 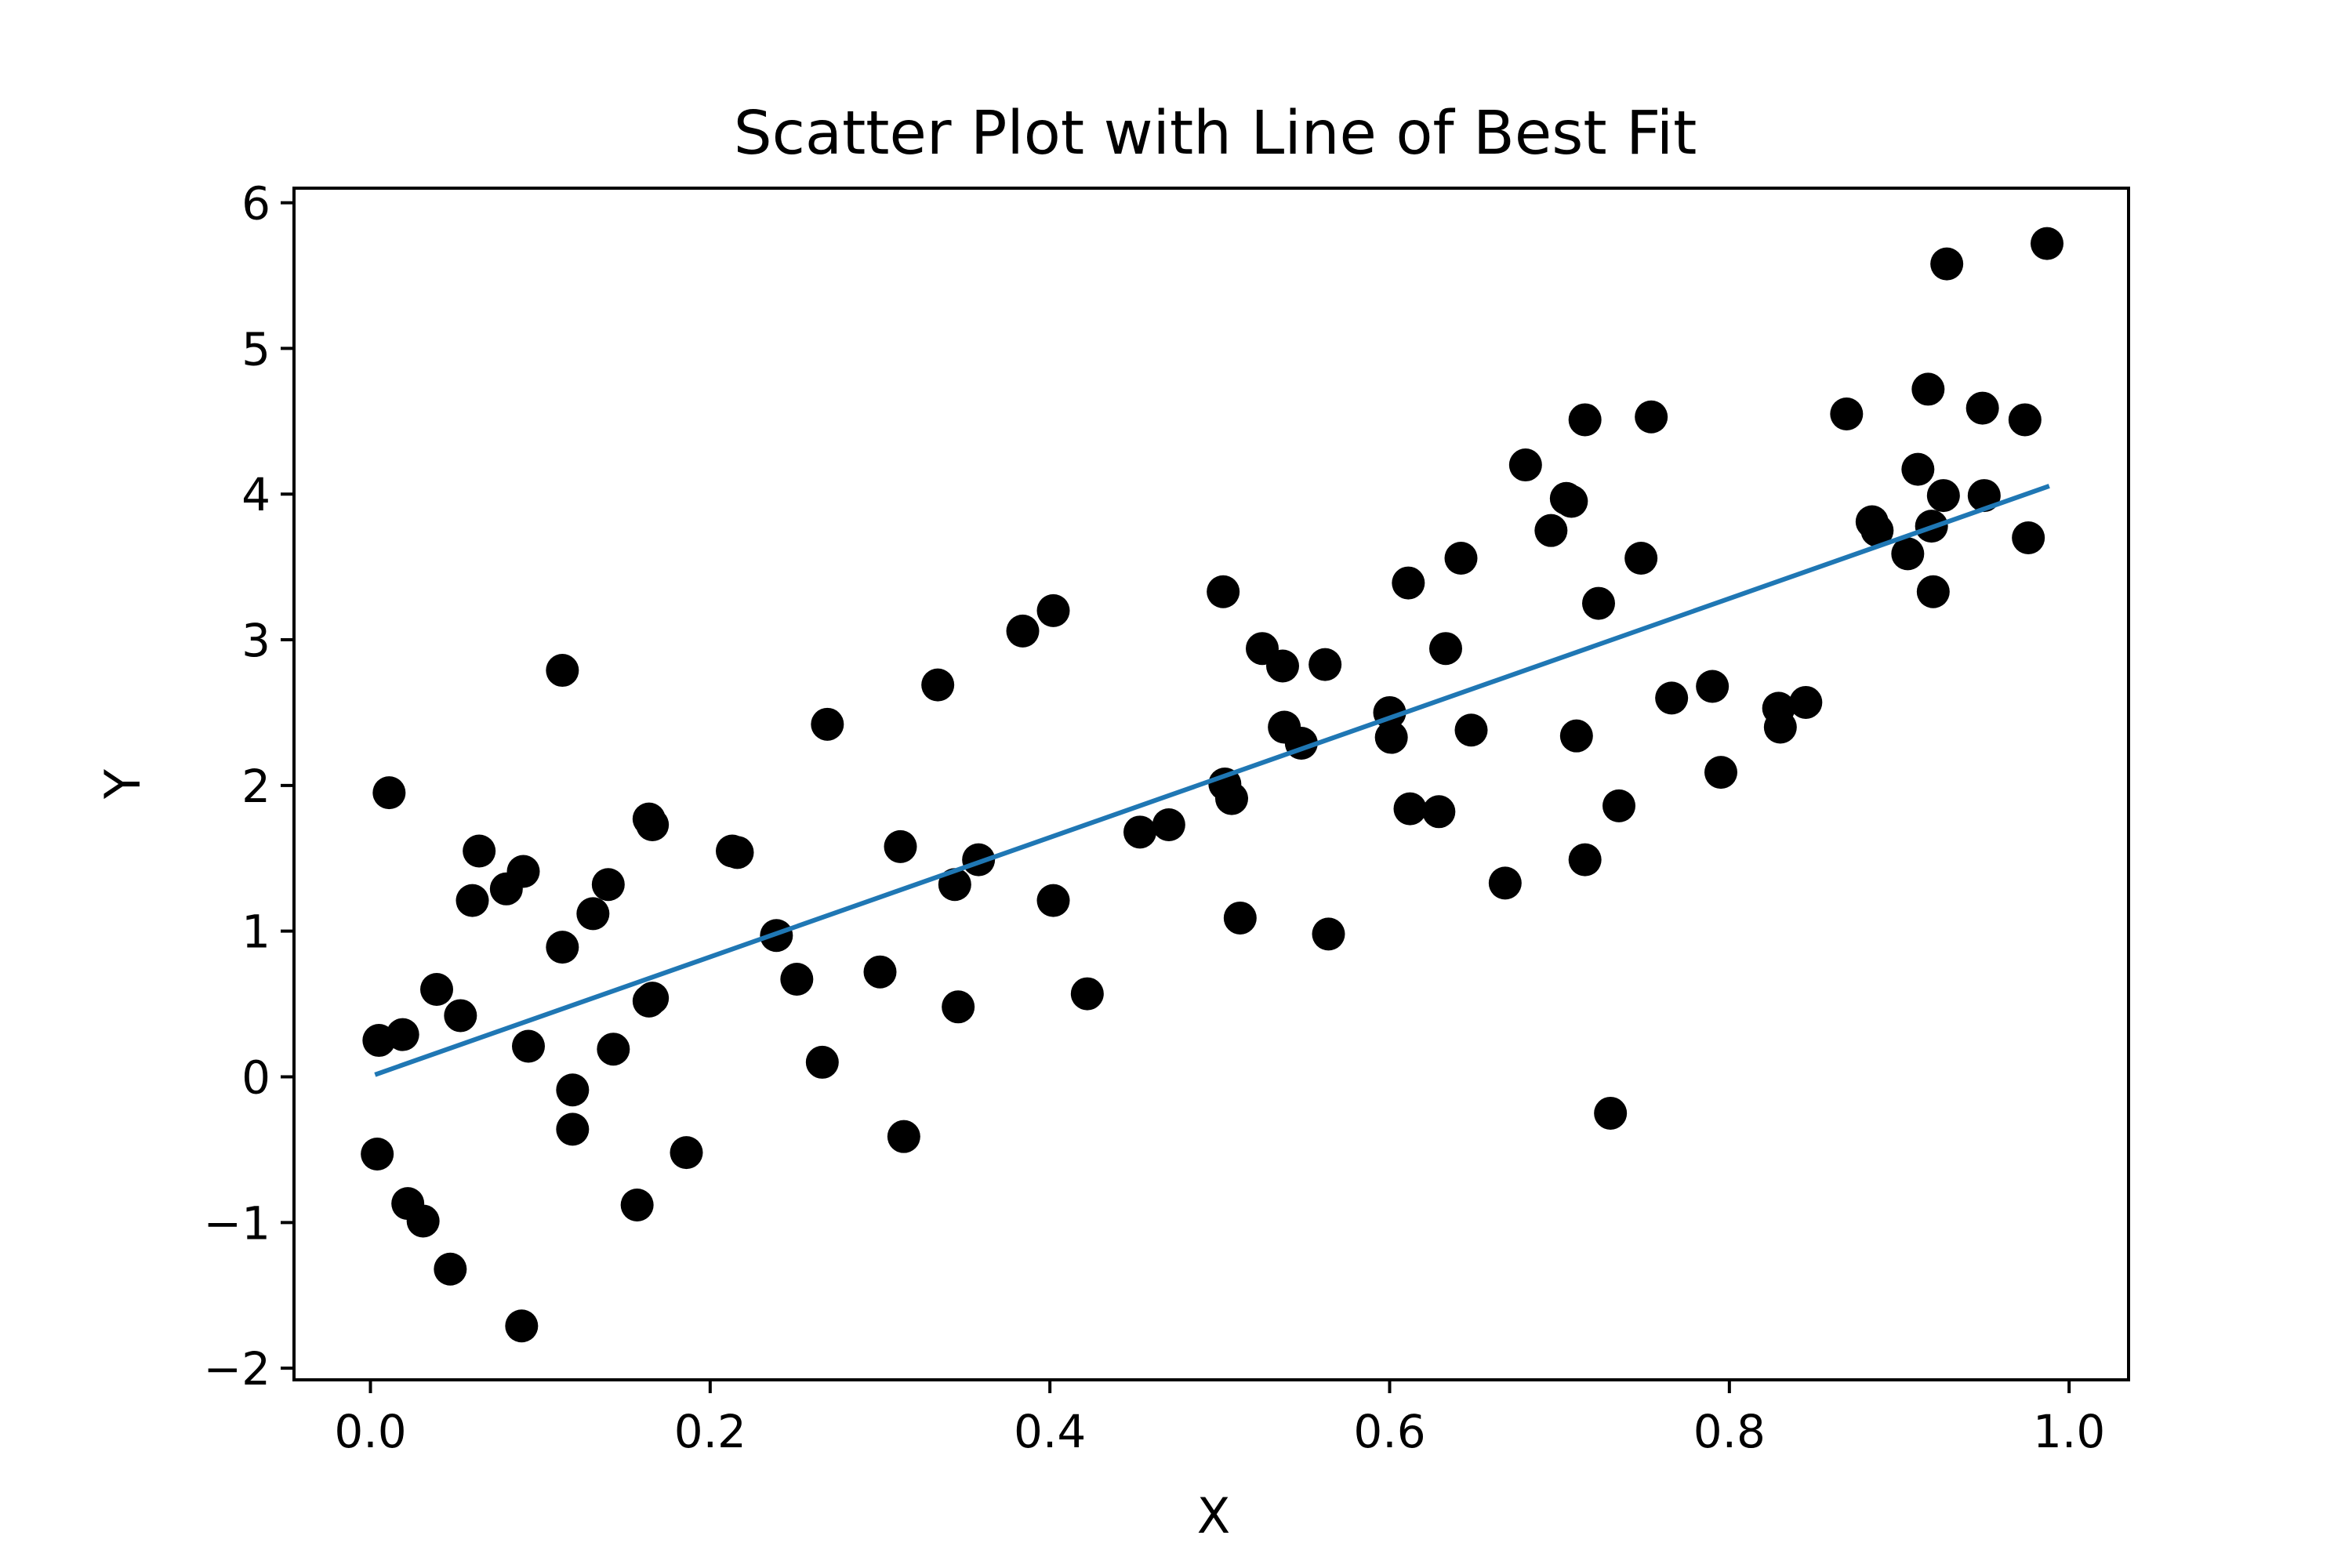 What do you see at coordinates (1389, 1431) in the screenshot?
I see `x-tick-label: 0.6` at bounding box center [1389, 1431].